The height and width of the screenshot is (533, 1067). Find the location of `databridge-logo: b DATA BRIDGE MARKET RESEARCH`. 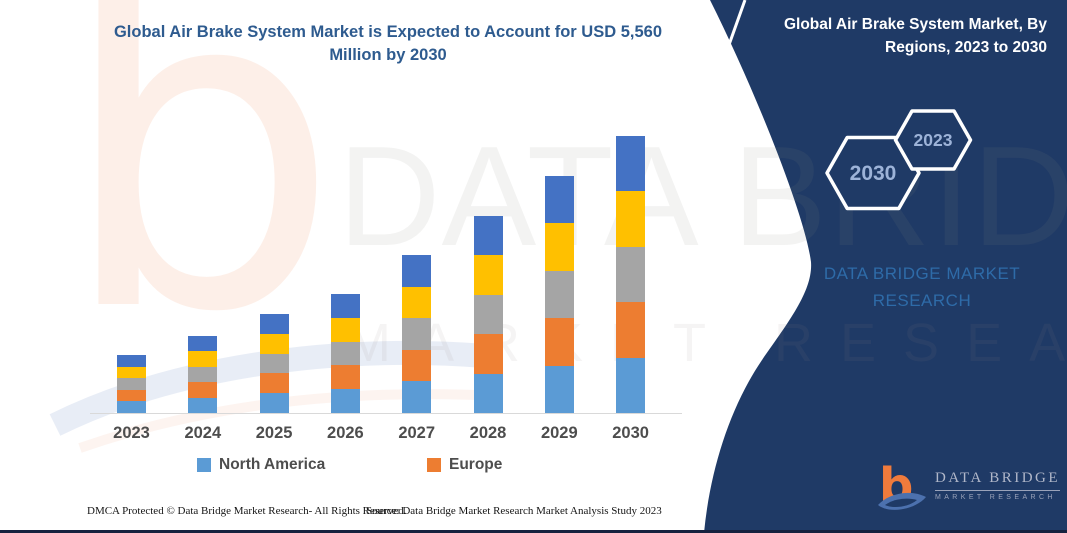

databridge-logo: b DATA BRIDGE MARKET RESEARCH is located at coordinates (969, 487).